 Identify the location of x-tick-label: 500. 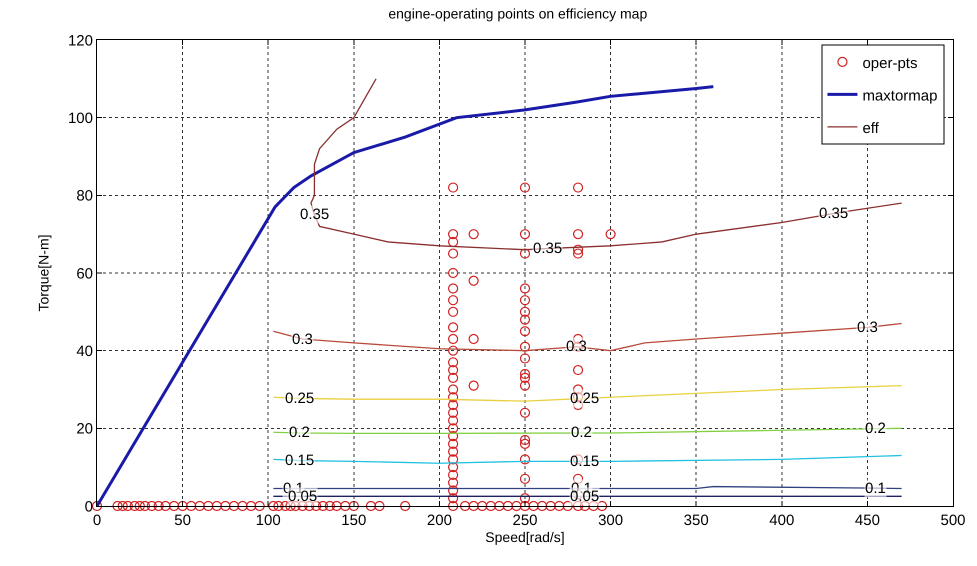
(953, 520).